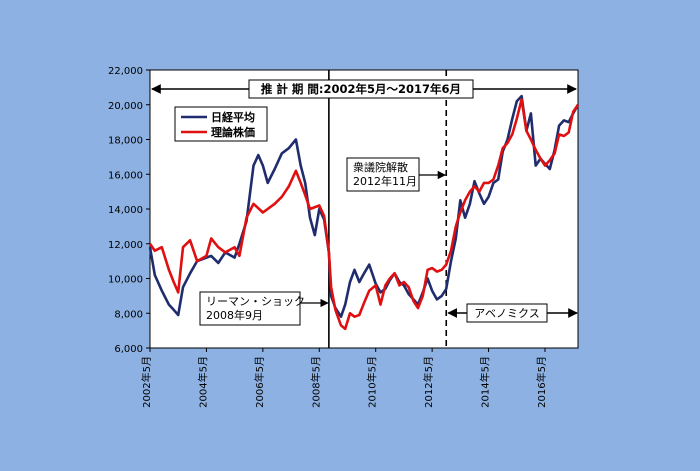 The width and height of the screenshot is (700, 471). Describe the element at coordinates (233, 117) in the screenshot. I see `legend-label: 日経平均` at that location.